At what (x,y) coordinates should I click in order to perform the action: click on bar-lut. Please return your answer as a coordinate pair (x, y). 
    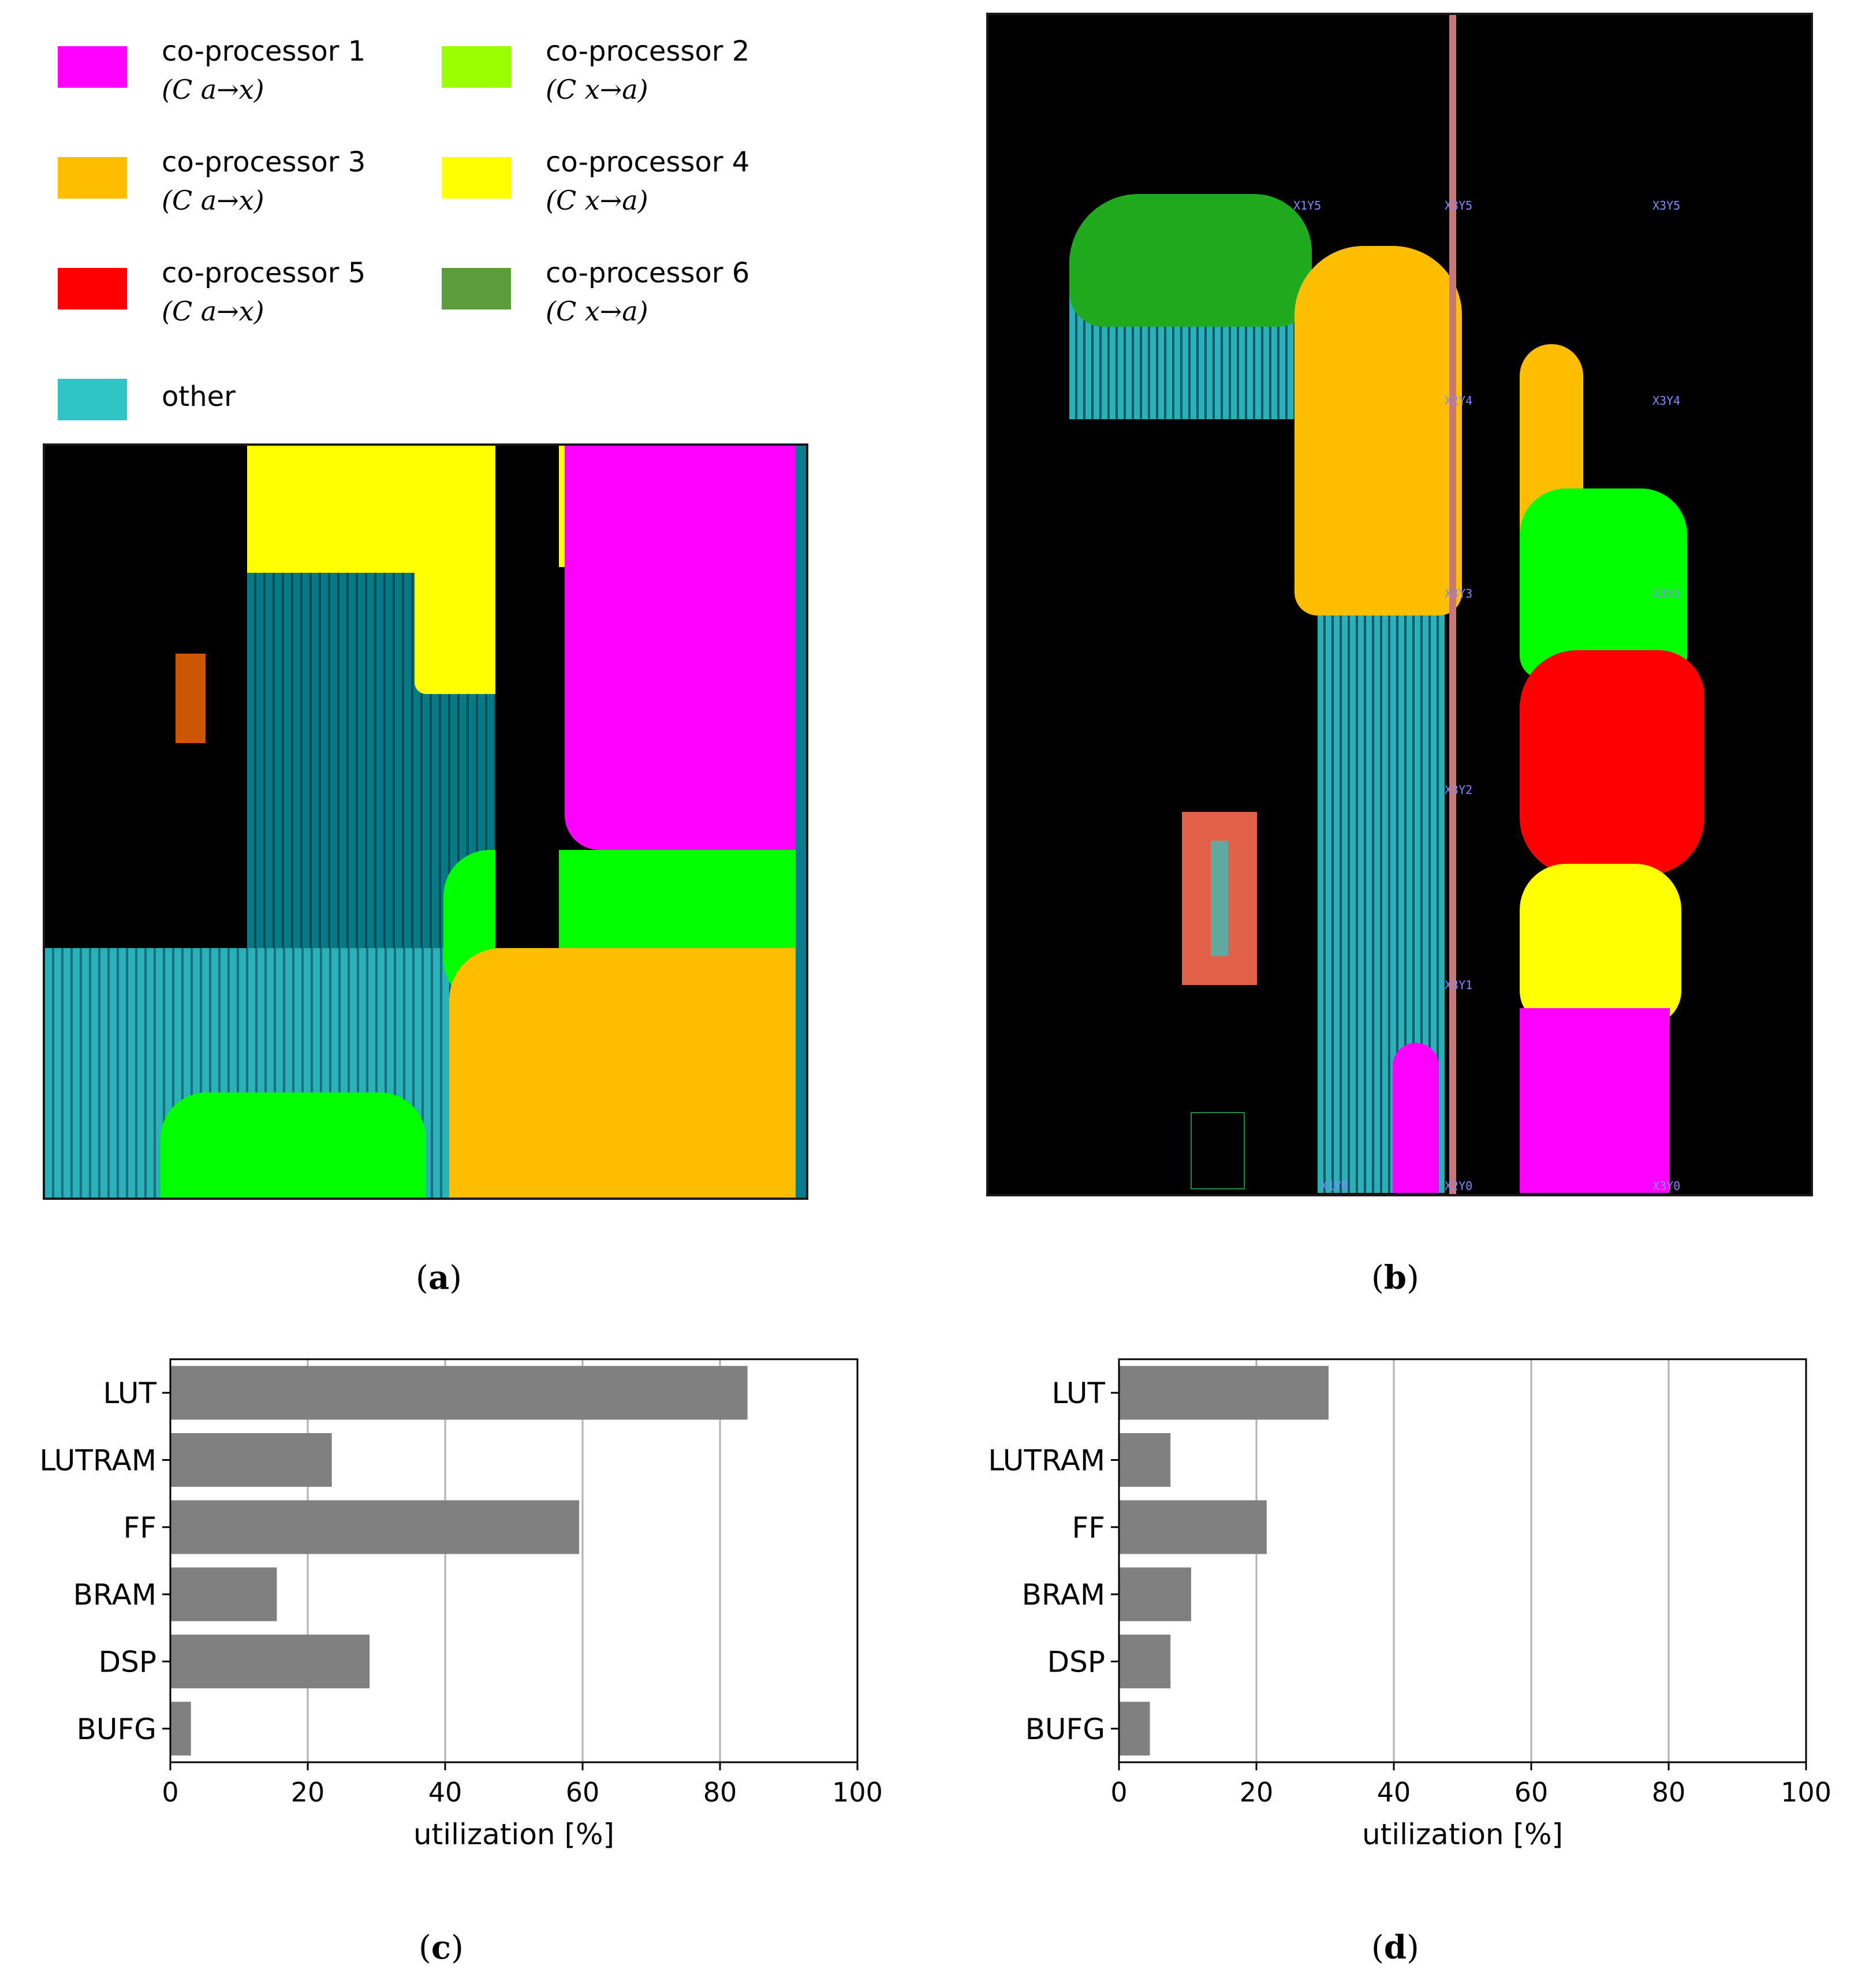
    Looking at the image, I should click on (459, 1393).